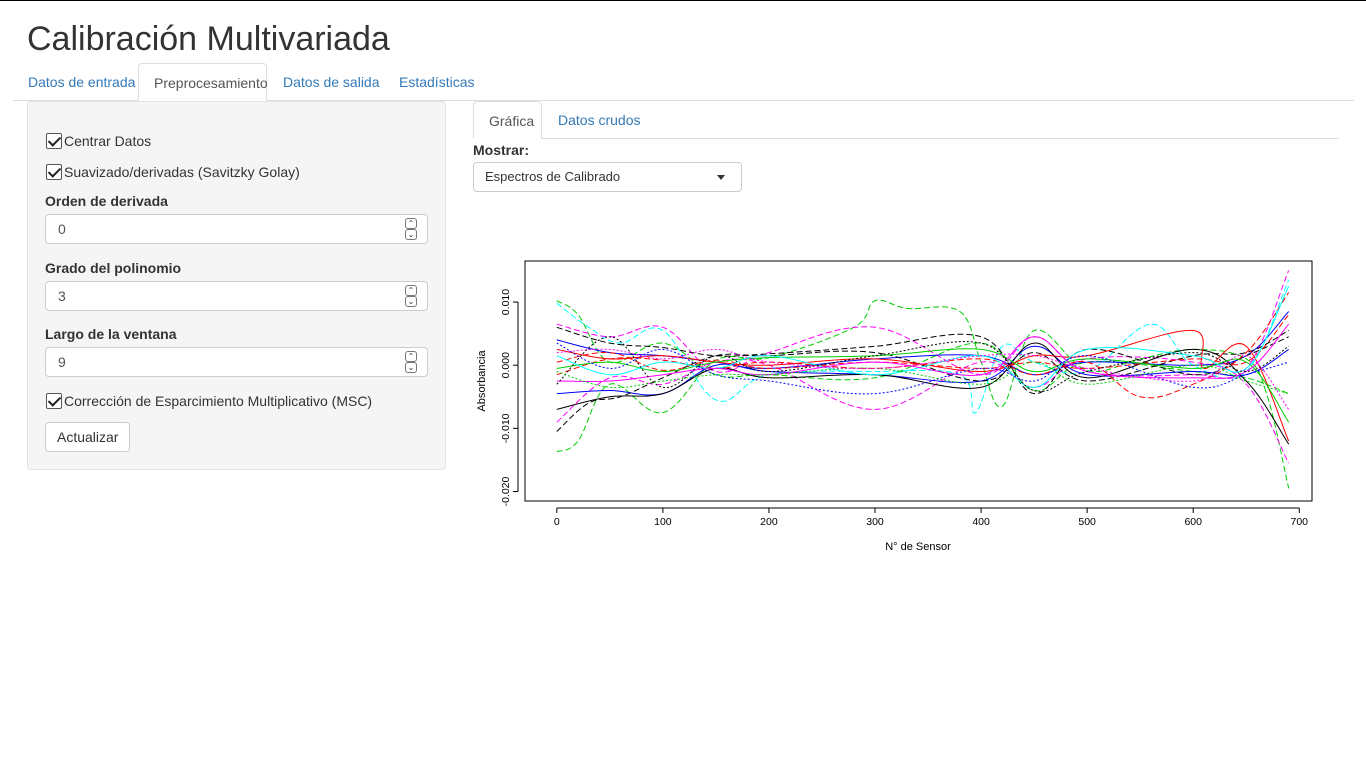  I want to click on y-tick-label: -0.010, so click(506, 428).